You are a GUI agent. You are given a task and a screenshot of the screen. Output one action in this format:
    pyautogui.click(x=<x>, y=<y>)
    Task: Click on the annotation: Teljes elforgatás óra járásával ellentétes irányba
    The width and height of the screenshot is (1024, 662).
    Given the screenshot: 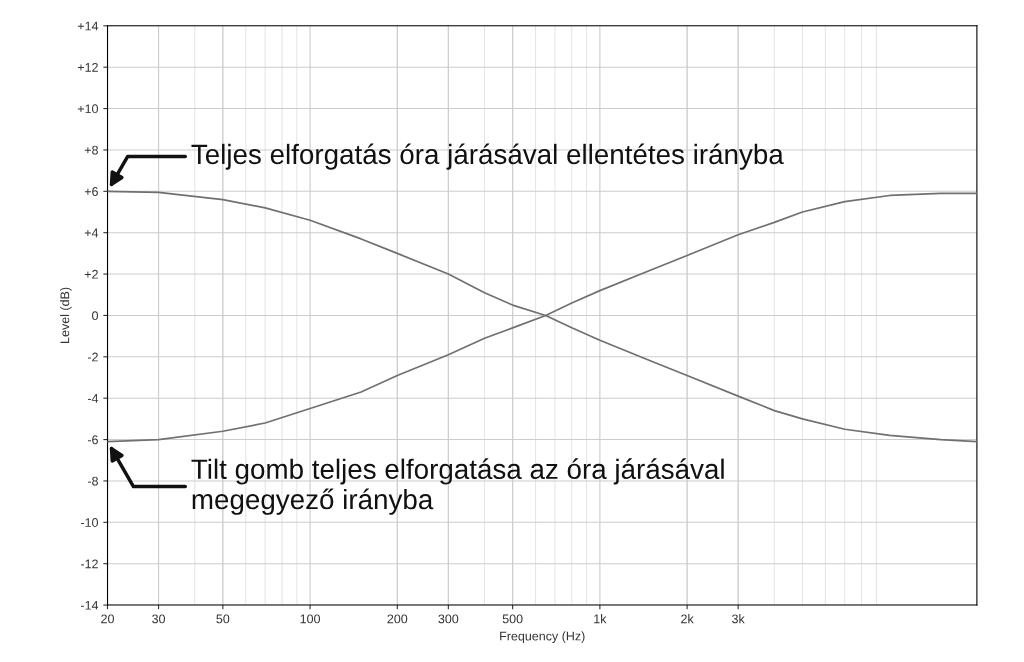 What is the action you would take?
    pyautogui.click(x=487, y=156)
    